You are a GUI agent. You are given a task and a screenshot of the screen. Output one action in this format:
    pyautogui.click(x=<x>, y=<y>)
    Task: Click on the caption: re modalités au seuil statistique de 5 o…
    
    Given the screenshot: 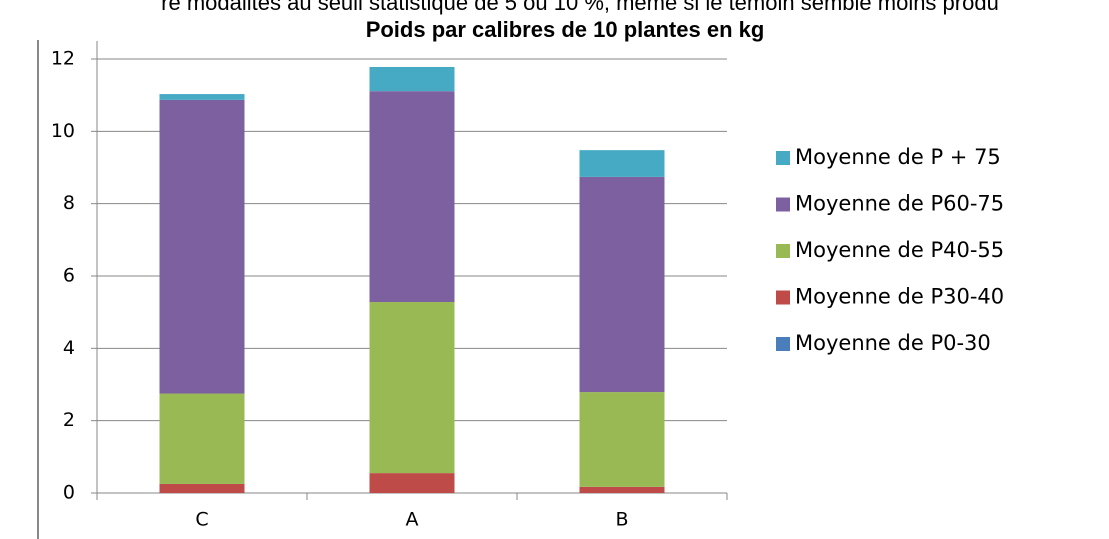 What is the action you would take?
    pyautogui.click(x=580, y=7)
    